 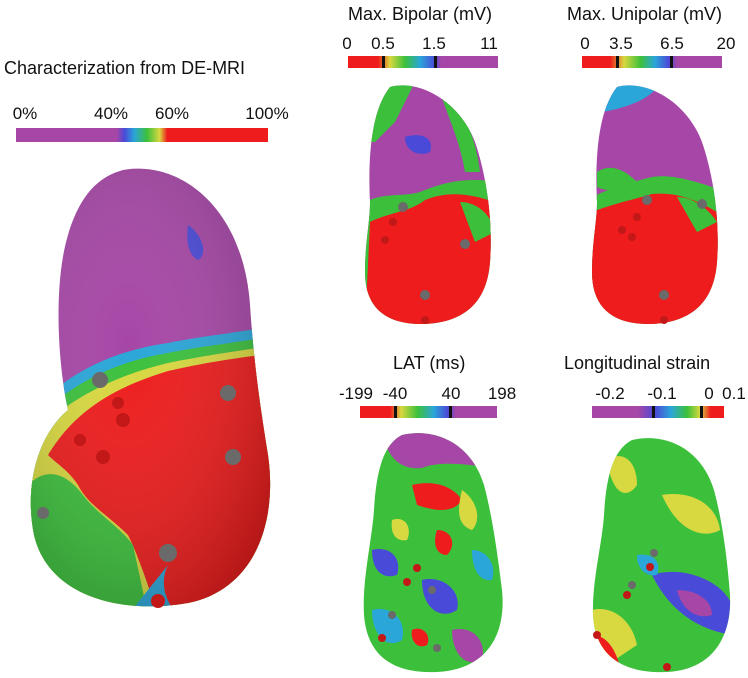 What do you see at coordinates (139, 490) in the screenshot?
I see `demri-catheter-points` at bounding box center [139, 490].